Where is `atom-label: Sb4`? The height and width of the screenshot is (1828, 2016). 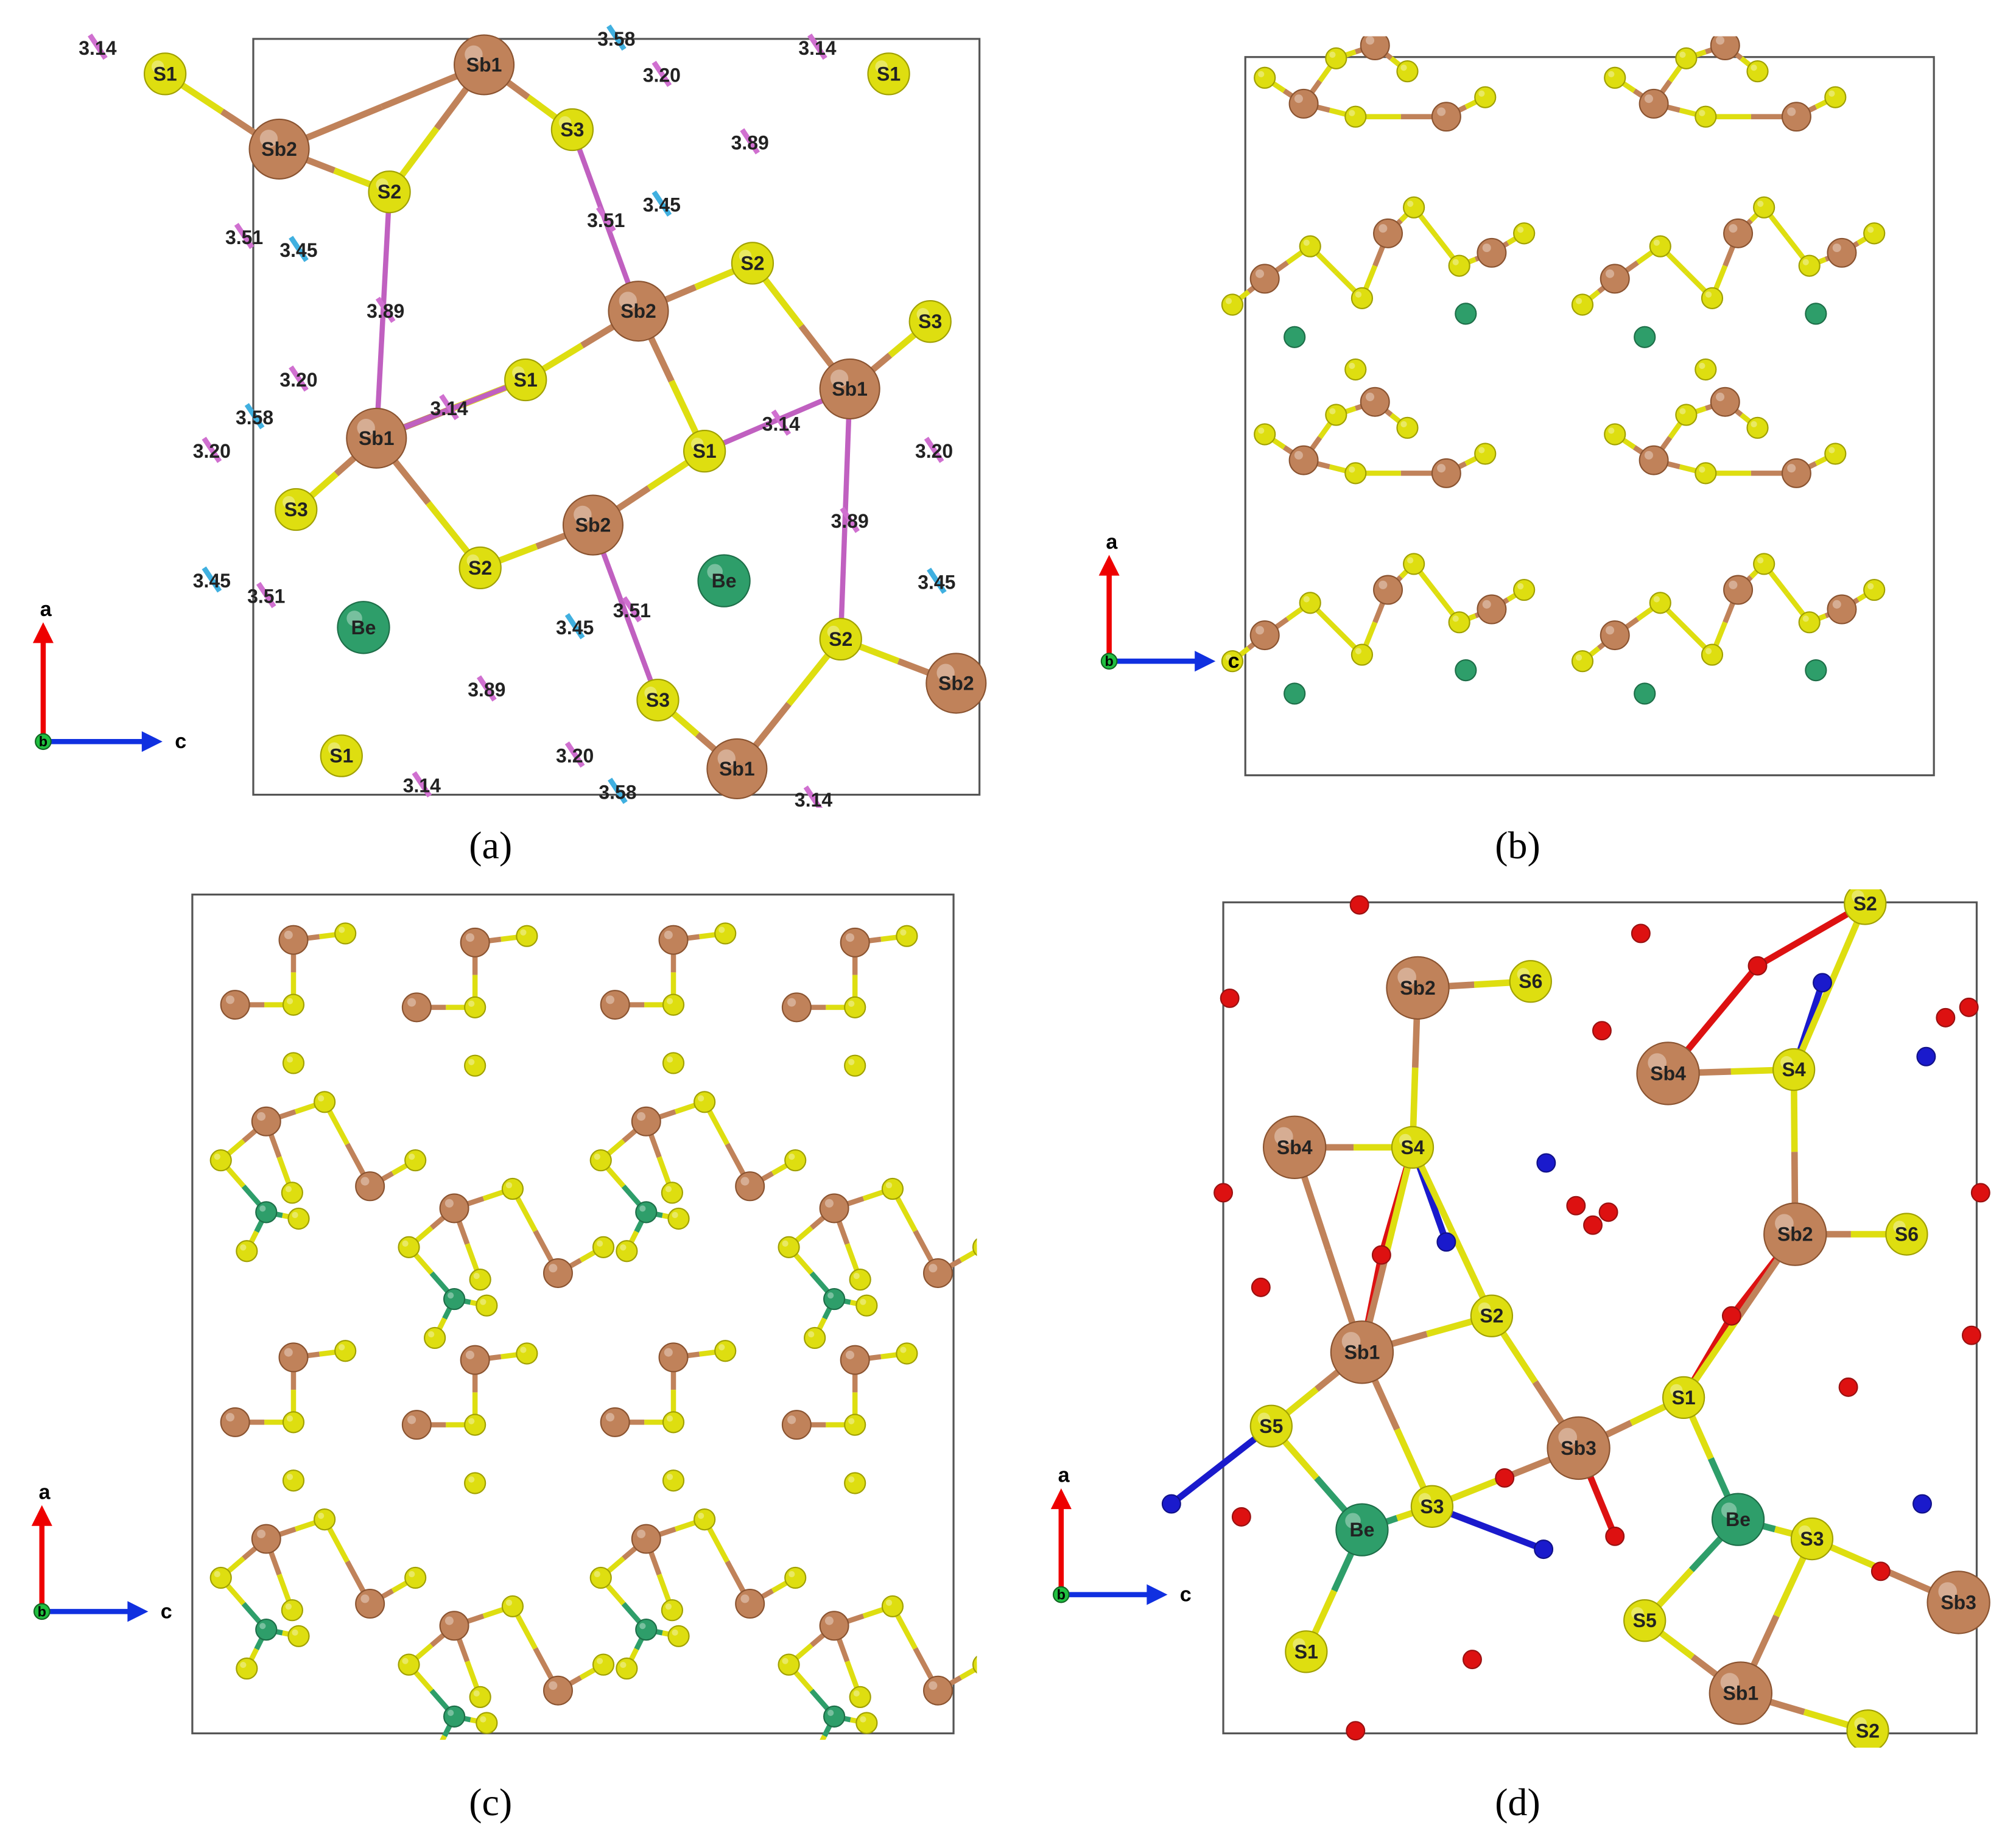 atom-label: Sb4 is located at coordinates (1668, 1073).